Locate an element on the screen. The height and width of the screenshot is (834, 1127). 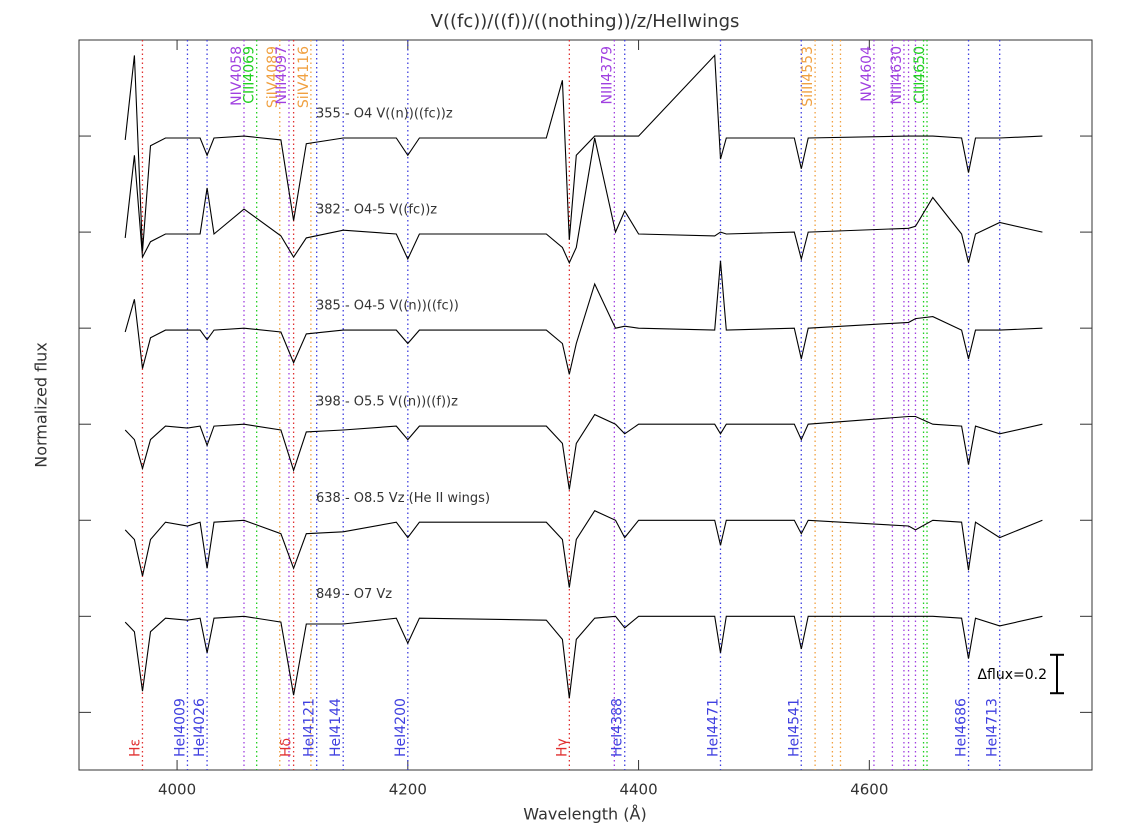
line-label: HeI4009 is located at coordinates (180, 727).